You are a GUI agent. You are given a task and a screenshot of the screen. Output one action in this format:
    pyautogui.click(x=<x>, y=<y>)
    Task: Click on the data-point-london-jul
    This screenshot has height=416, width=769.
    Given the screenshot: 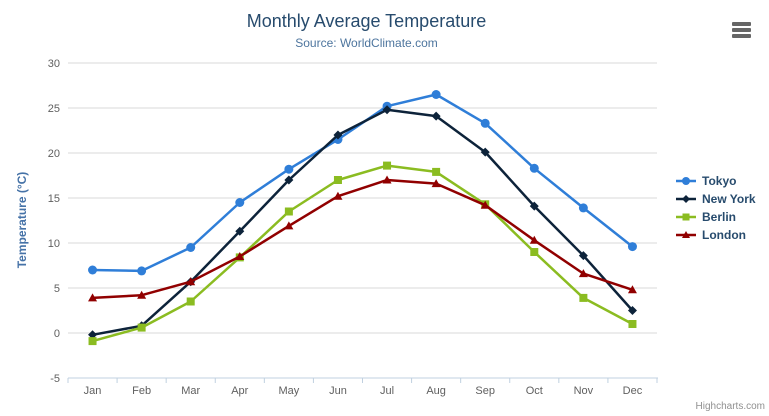 What is the action you would take?
    pyautogui.click(x=387, y=179)
    